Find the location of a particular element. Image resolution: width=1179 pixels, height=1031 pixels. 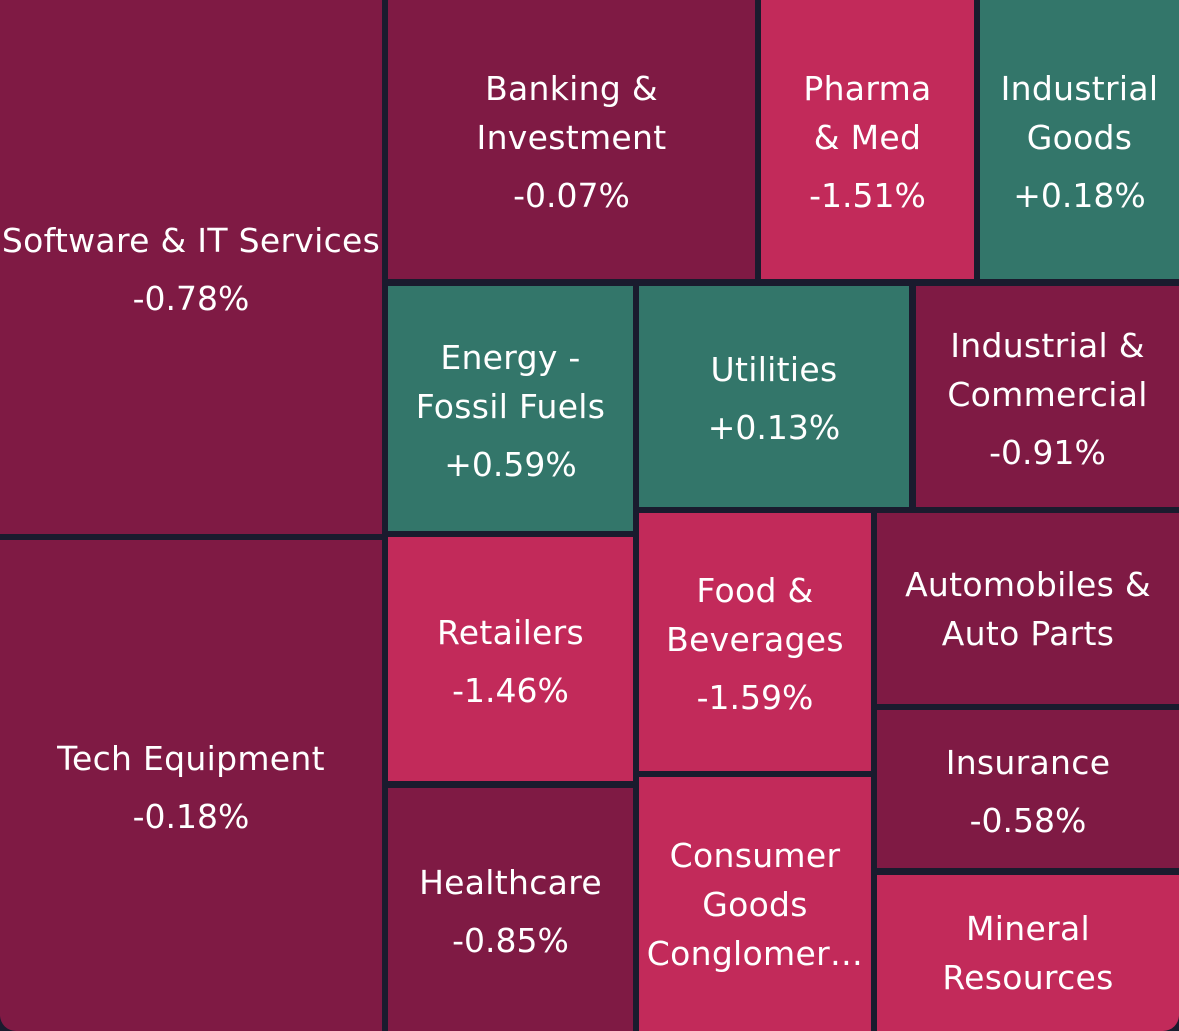

sector-name: Mineral Resources is located at coordinates (1028, 953).